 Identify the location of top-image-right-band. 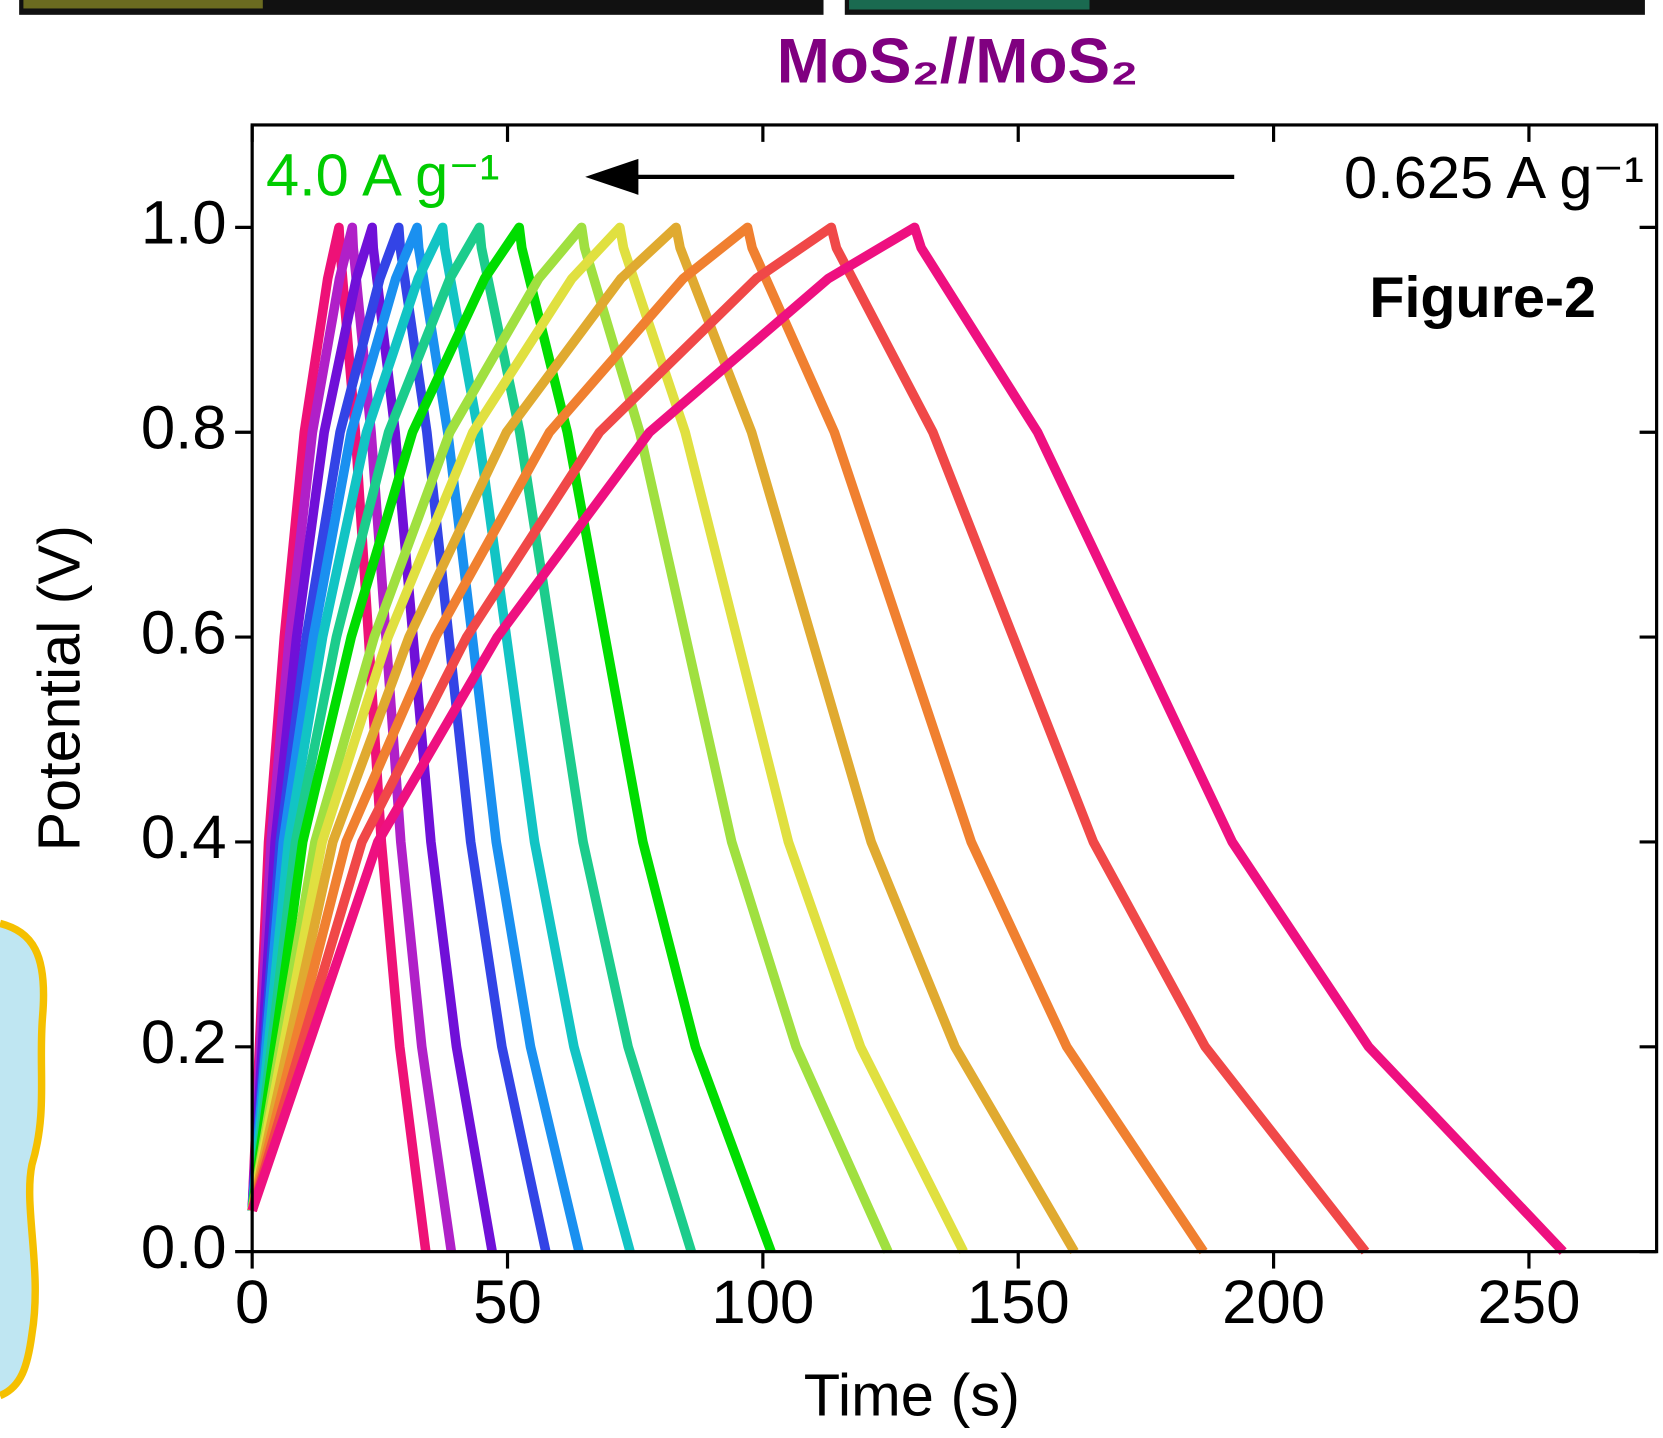
(969, 5).